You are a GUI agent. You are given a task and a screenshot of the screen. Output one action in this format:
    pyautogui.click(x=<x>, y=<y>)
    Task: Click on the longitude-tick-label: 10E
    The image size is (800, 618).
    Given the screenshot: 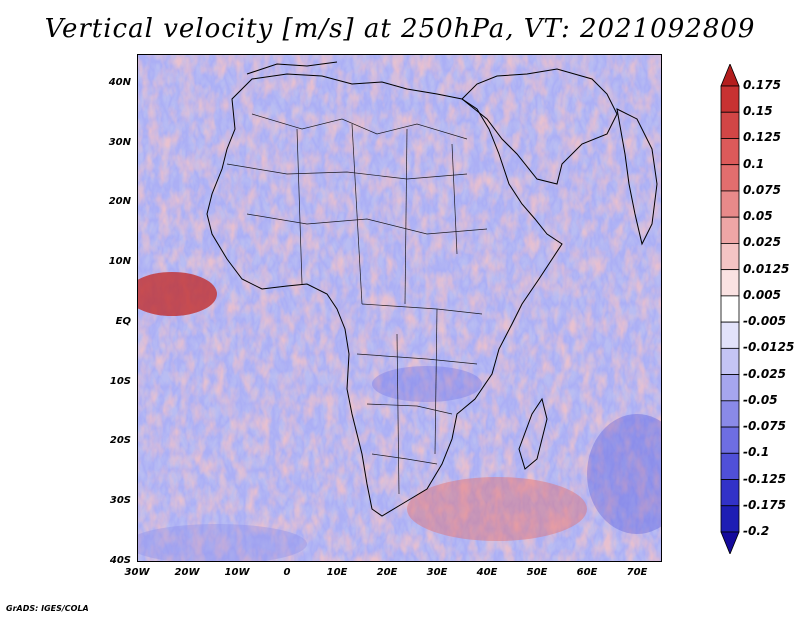 What is the action you would take?
    pyautogui.click(x=337, y=572)
    